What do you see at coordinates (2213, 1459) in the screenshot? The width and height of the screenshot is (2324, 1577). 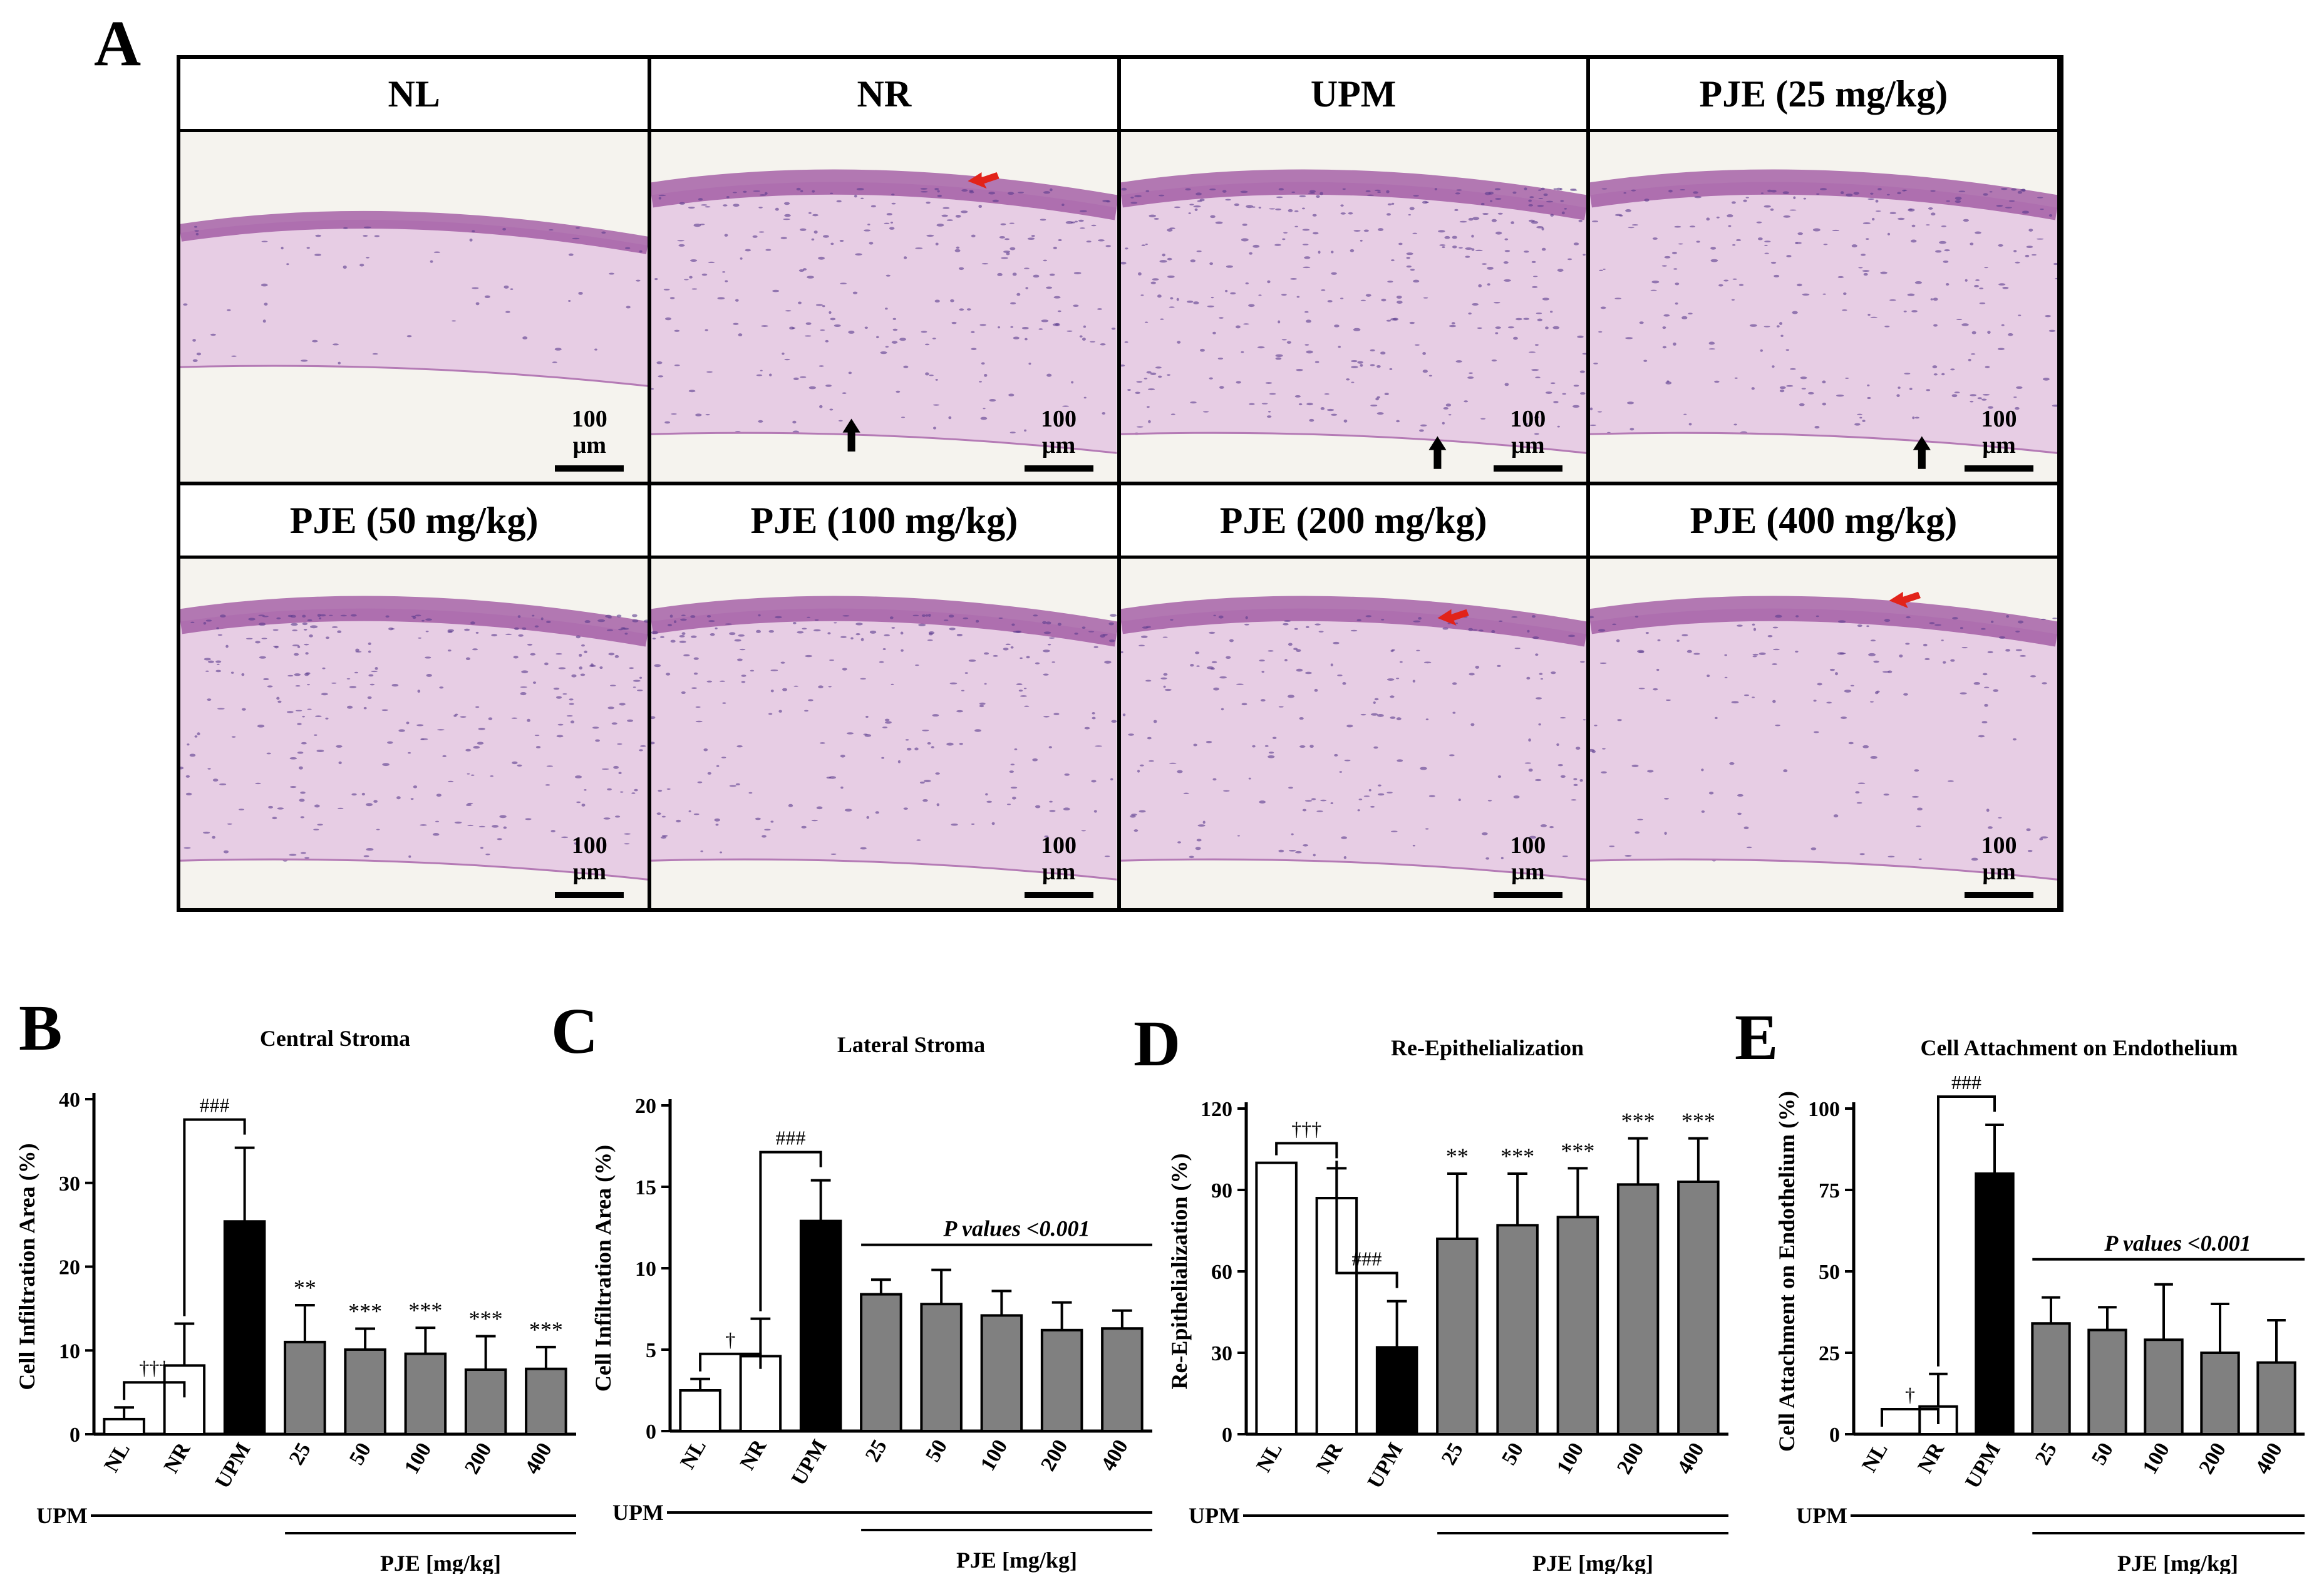 I see `x-tick-label: 200` at bounding box center [2213, 1459].